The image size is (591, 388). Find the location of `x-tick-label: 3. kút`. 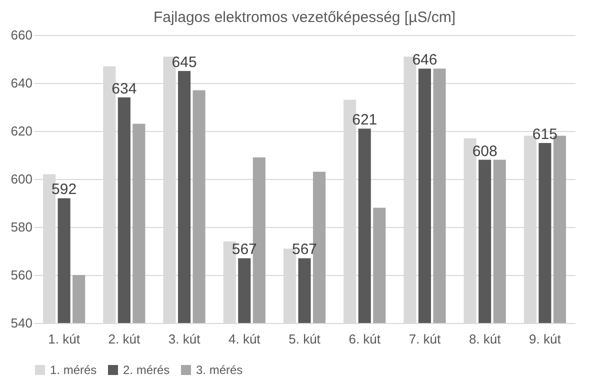

x-tick-label: 3. kút is located at coordinates (184, 339).